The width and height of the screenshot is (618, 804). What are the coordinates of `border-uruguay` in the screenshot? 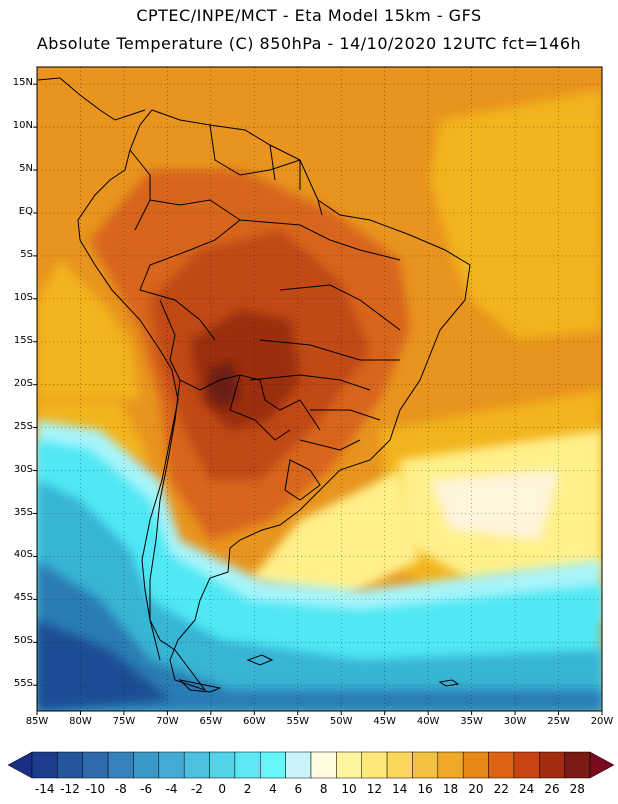 It's located at (302, 480).